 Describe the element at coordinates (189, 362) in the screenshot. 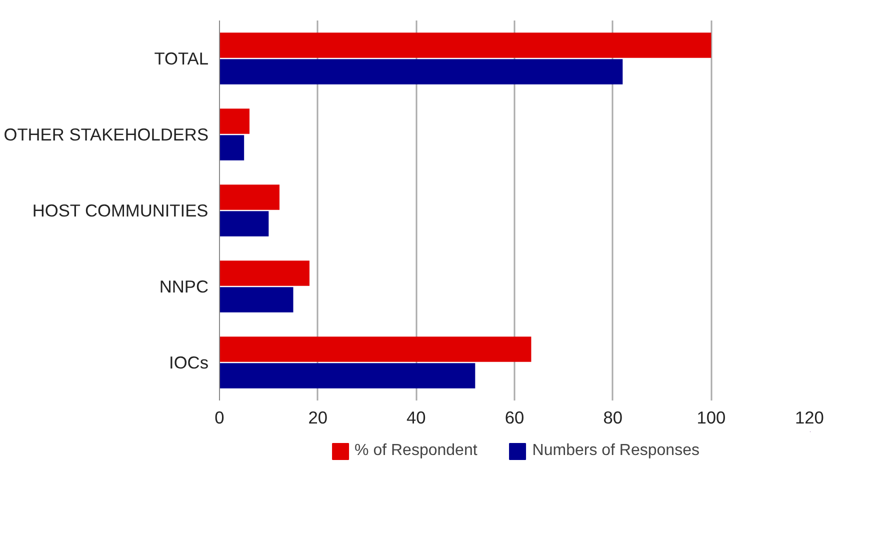

I see `y-tick-label: IOCs` at that location.